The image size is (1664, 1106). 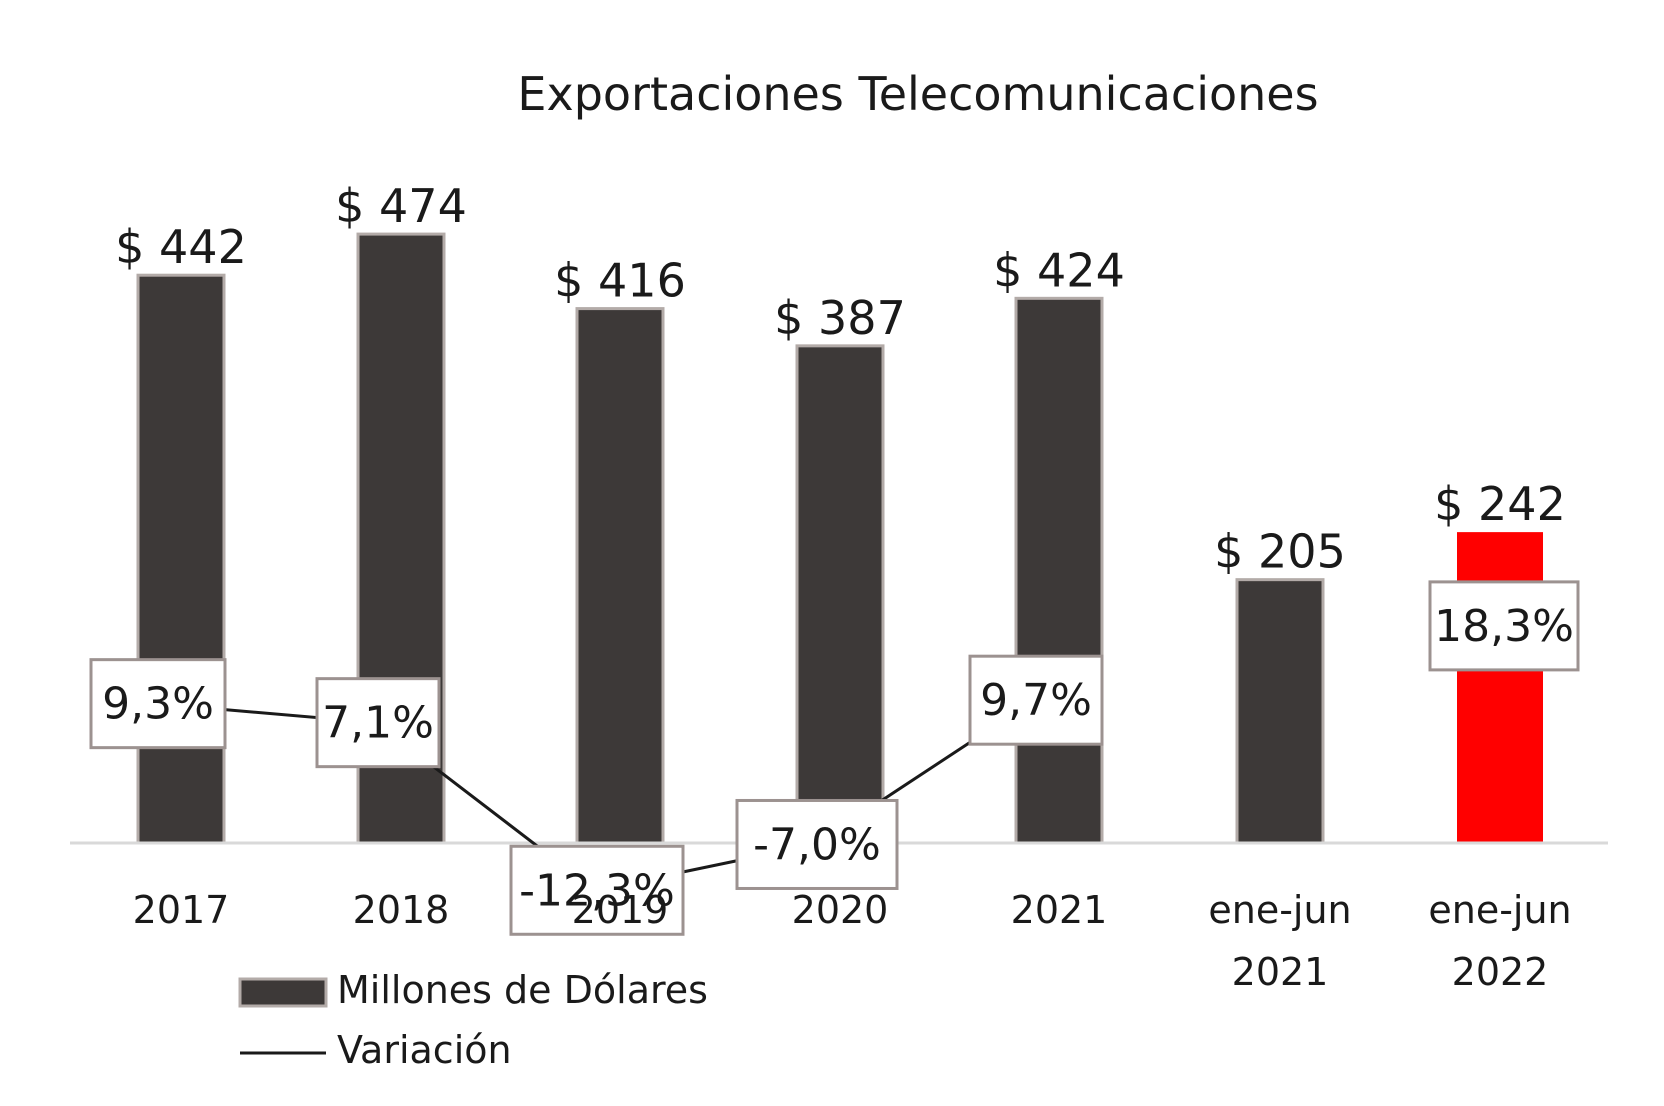 I want to click on bar-value-label-0: $ 442, so click(x=181, y=247).